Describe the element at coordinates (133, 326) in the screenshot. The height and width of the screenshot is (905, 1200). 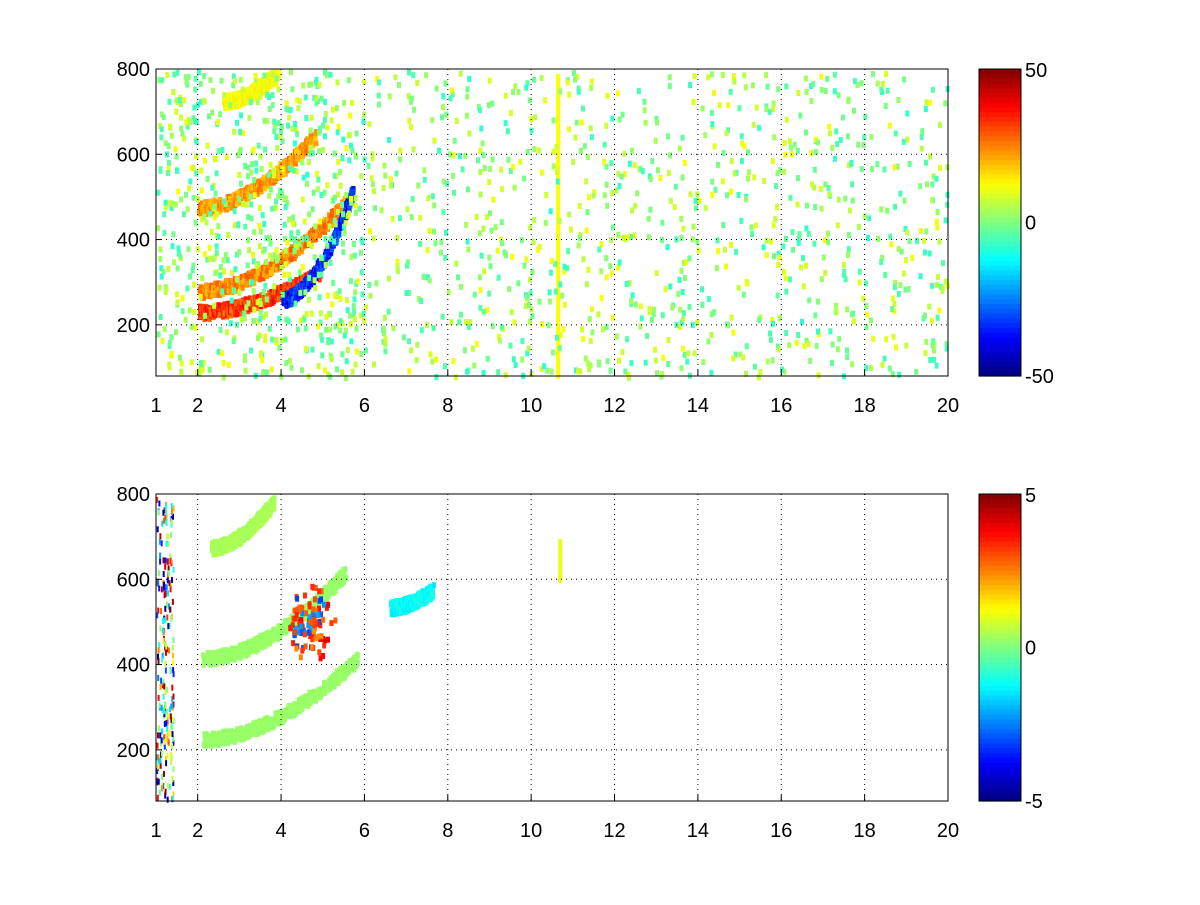
I see `y-tick-label: 200` at that location.